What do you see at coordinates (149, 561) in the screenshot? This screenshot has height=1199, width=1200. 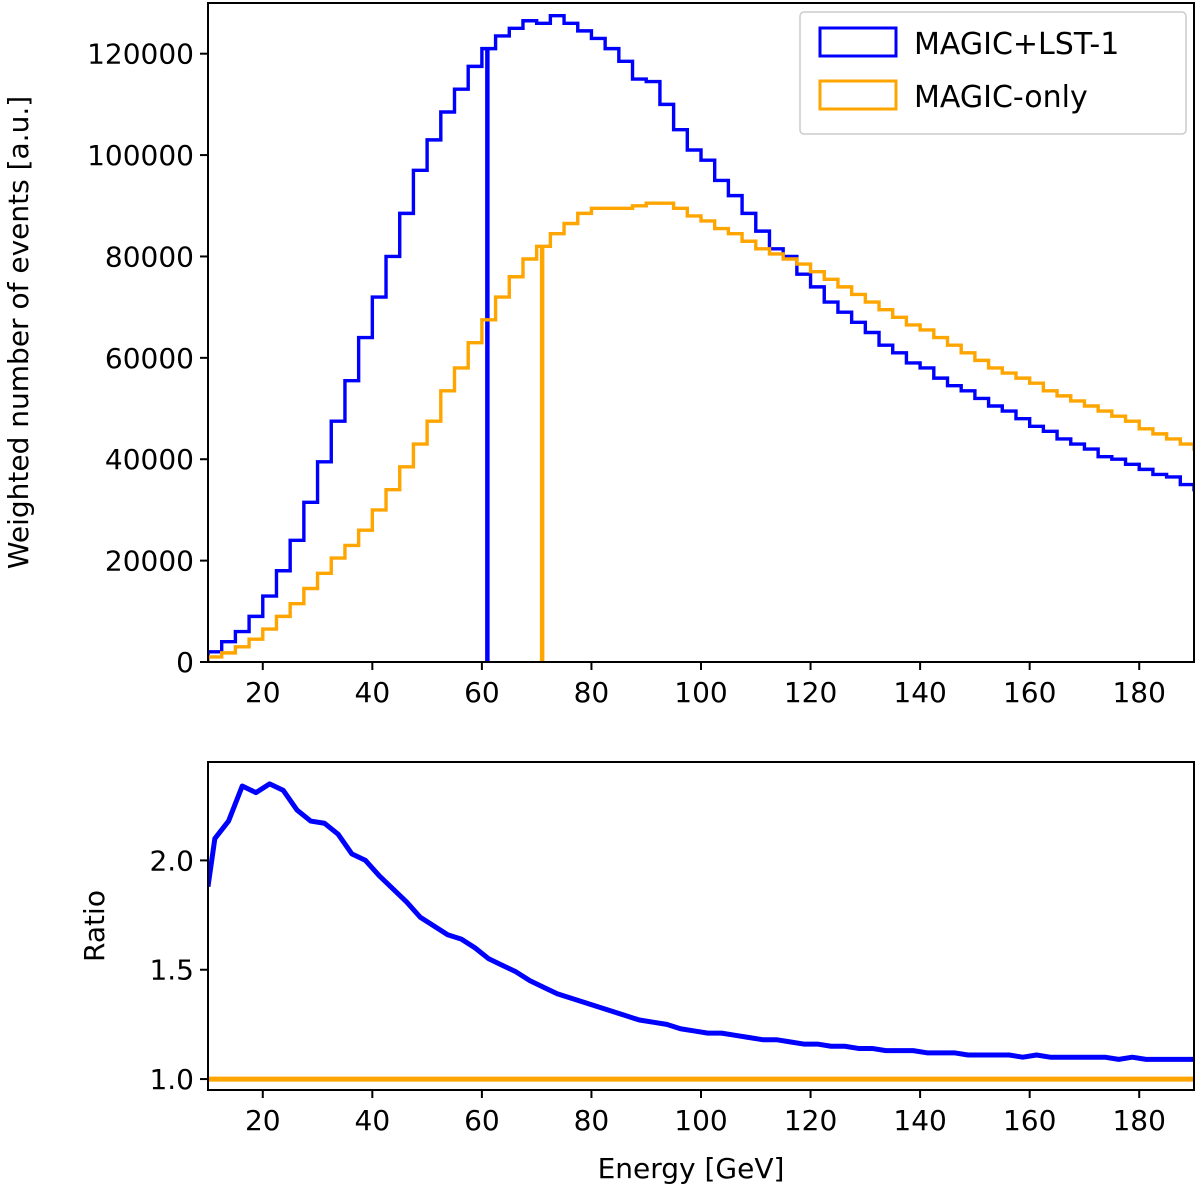 I see `y-tick-label: 20000` at bounding box center [149, 561].